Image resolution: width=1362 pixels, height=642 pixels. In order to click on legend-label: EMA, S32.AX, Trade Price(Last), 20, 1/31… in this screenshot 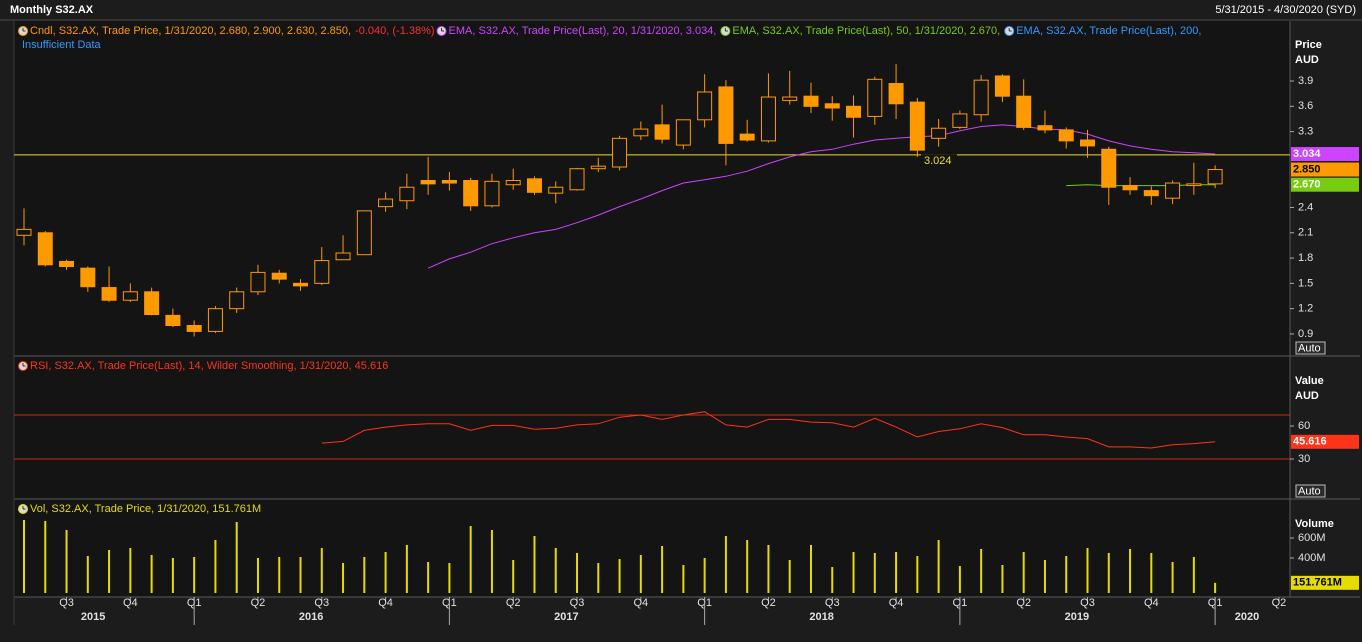, I will do `click(583, 31)`.